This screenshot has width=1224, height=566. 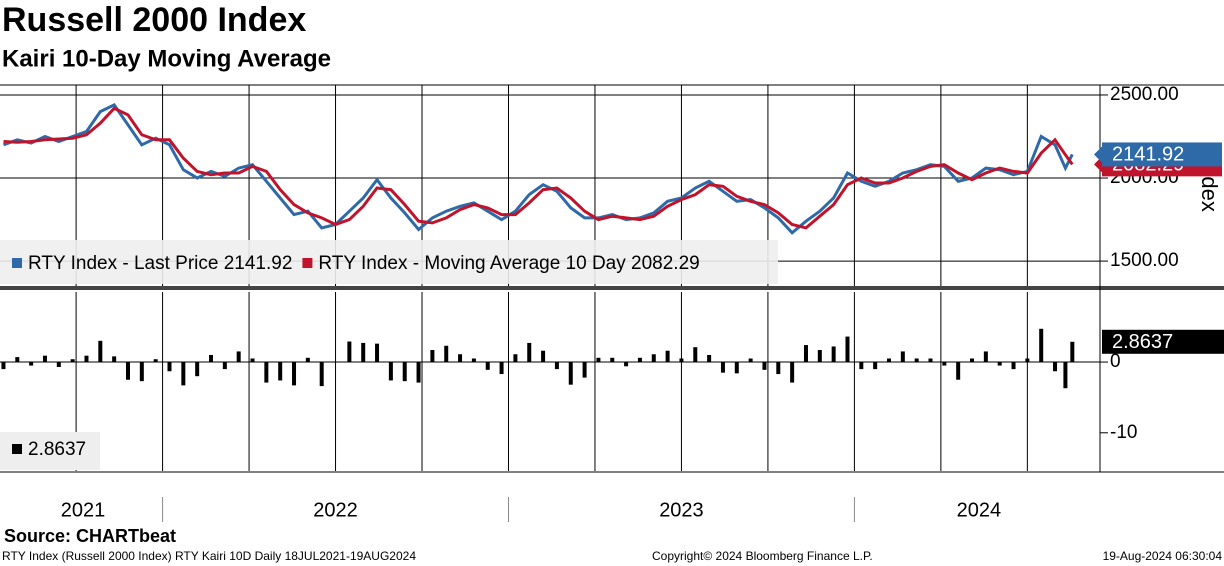 I want to click on y-tick-label: 0, so click(x=1115, y=361).